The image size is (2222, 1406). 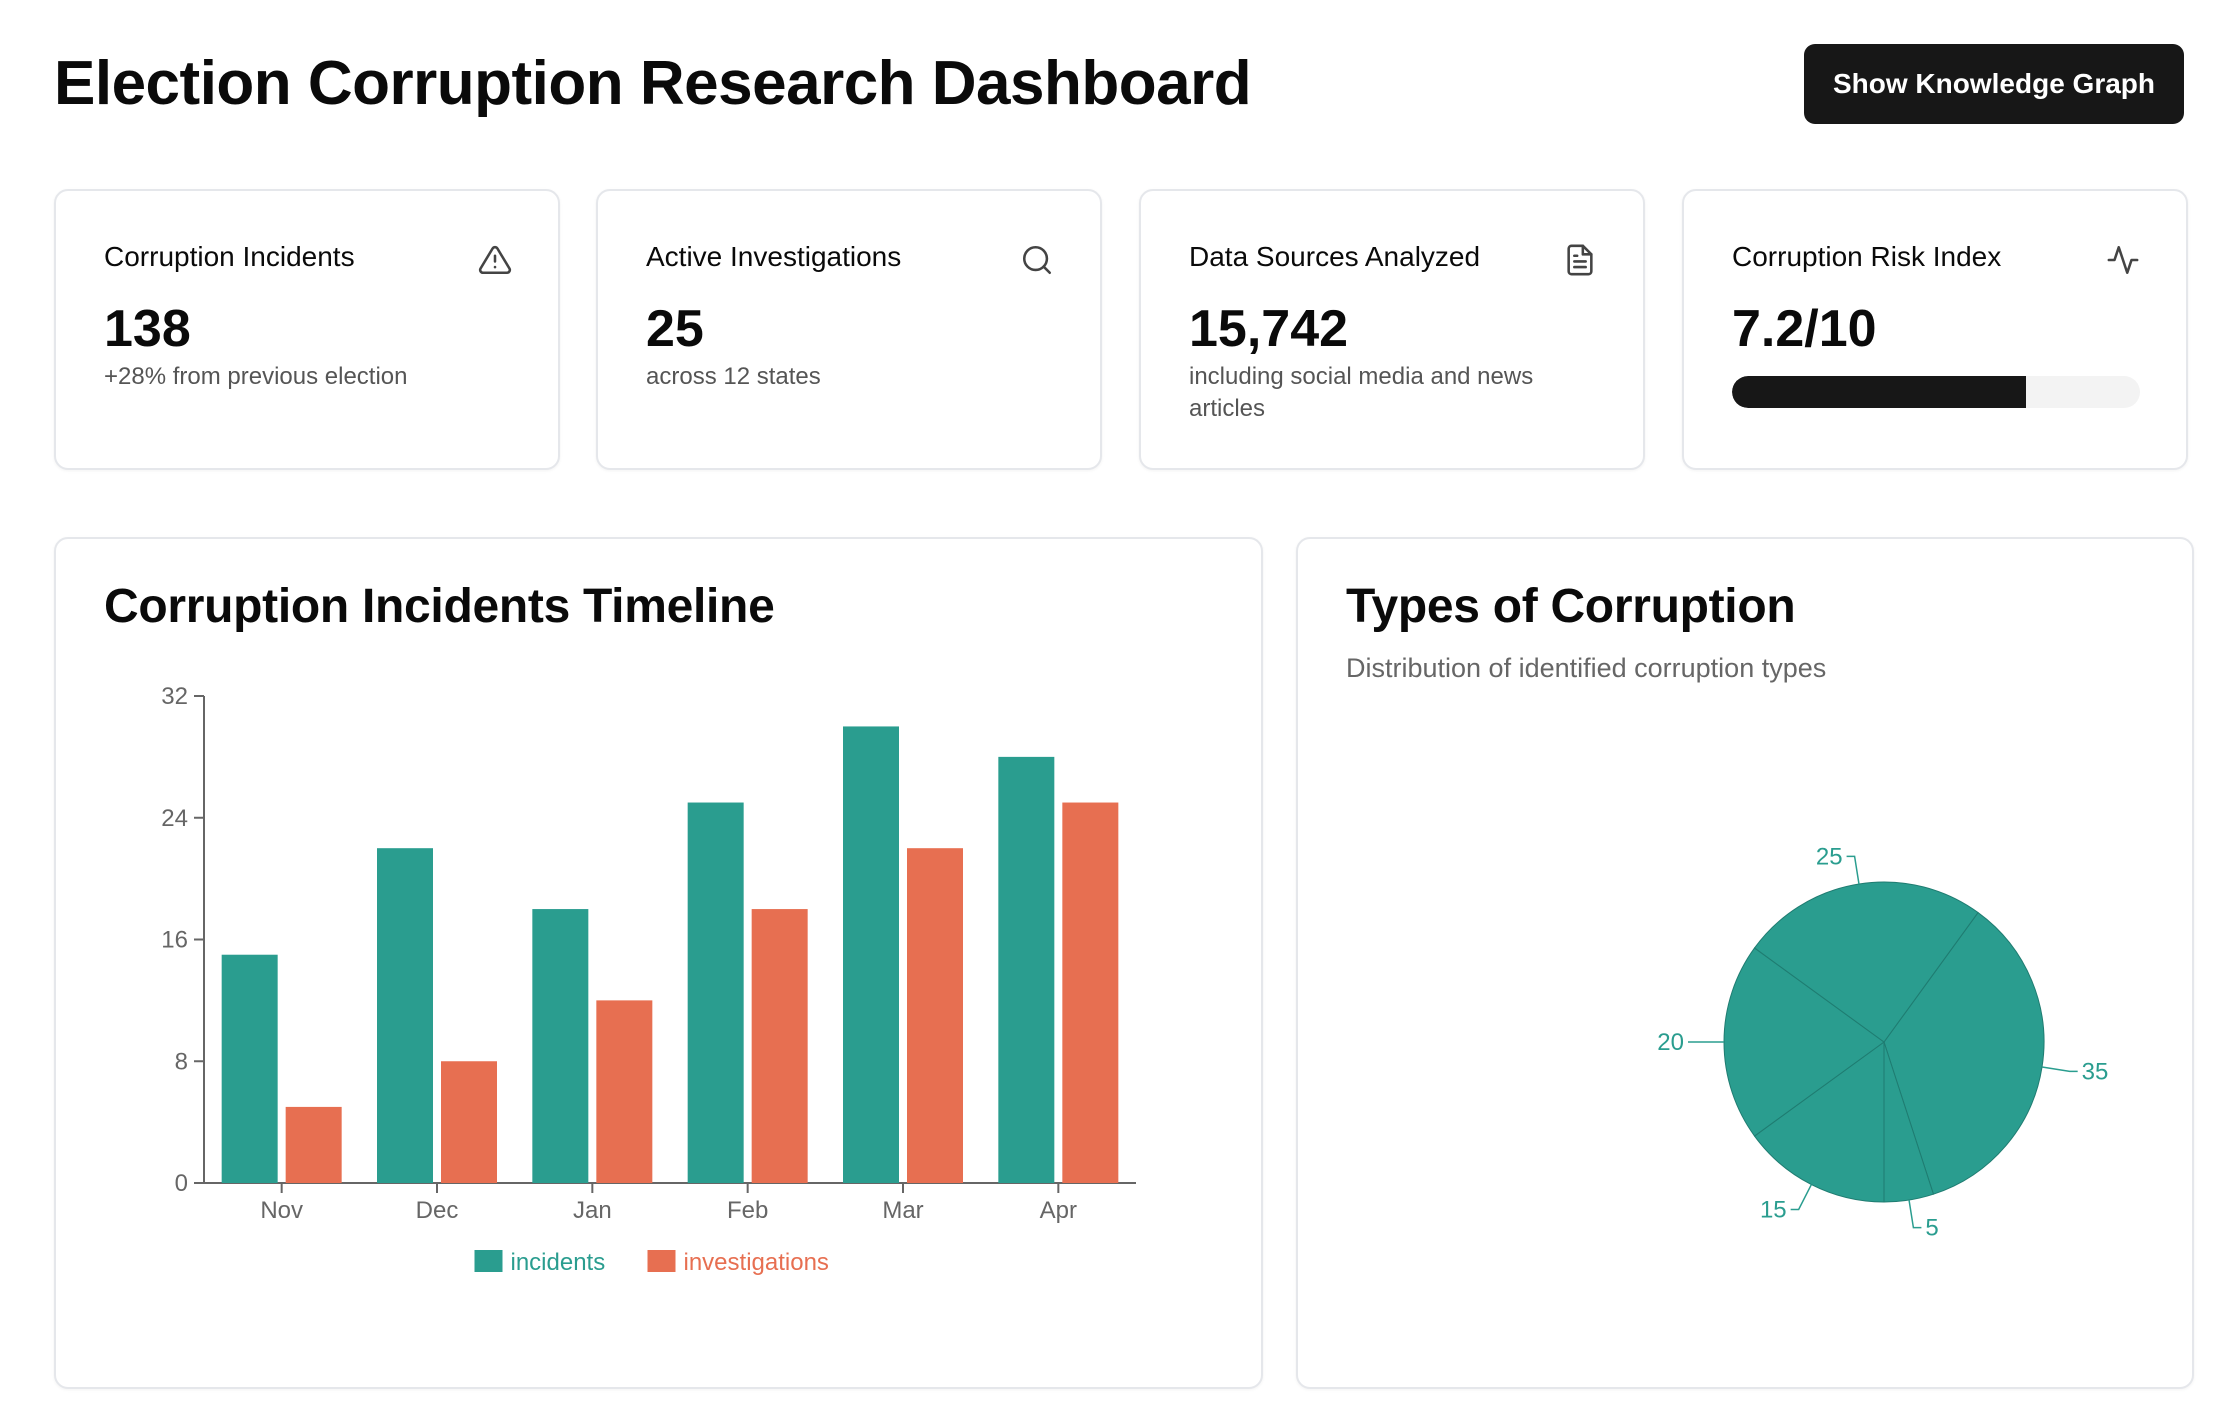 I want to click on stat-label: Corruption Incidents, so click(x=229, y=256).